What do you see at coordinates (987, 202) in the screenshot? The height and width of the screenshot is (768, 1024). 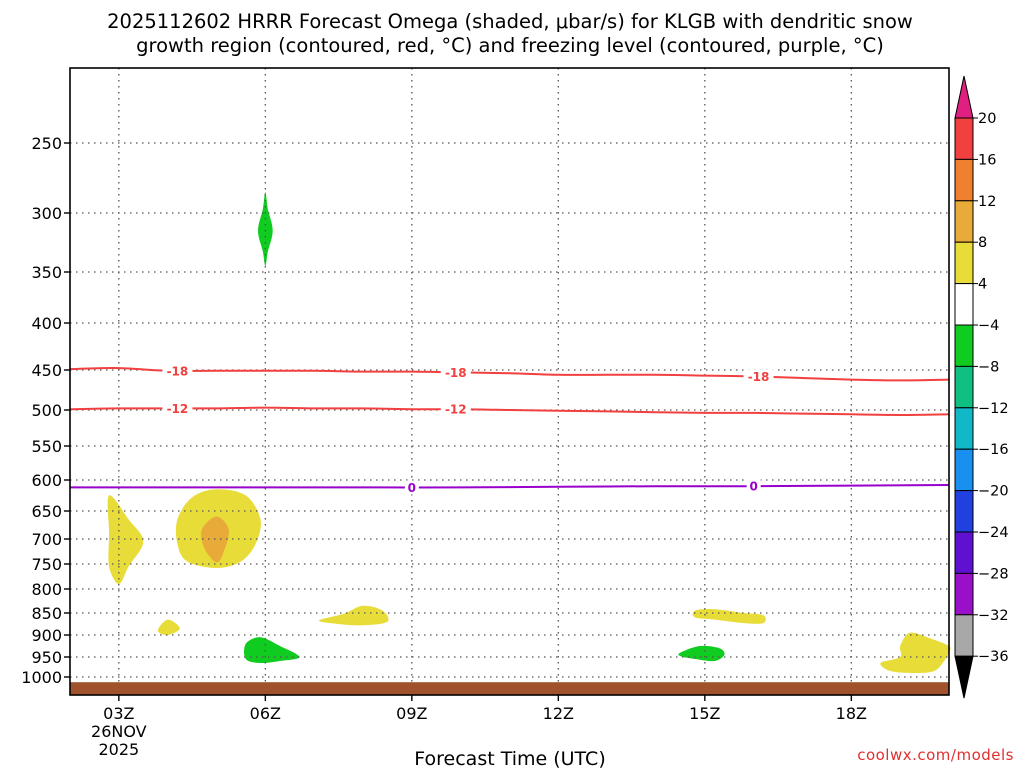 I see `colorbar-label: 12` at bounding box center [987, 202].